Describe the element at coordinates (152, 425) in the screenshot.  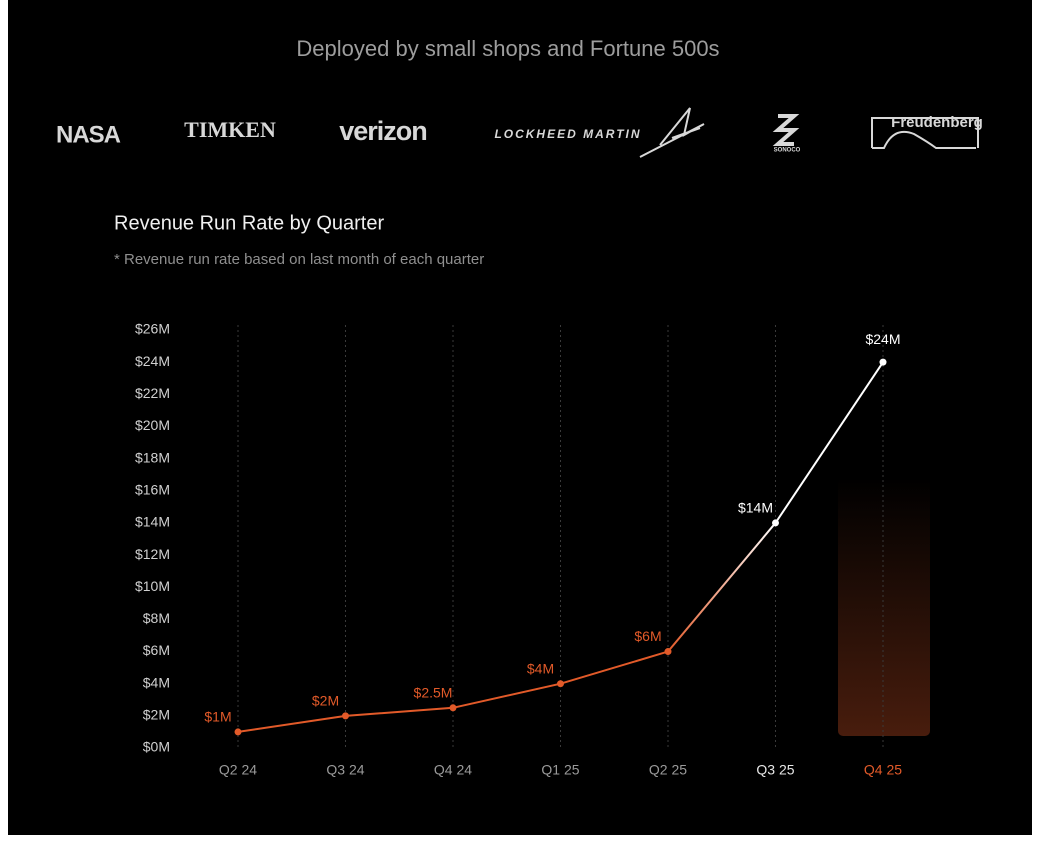
I see `y-tick-label: $20M` at that location.